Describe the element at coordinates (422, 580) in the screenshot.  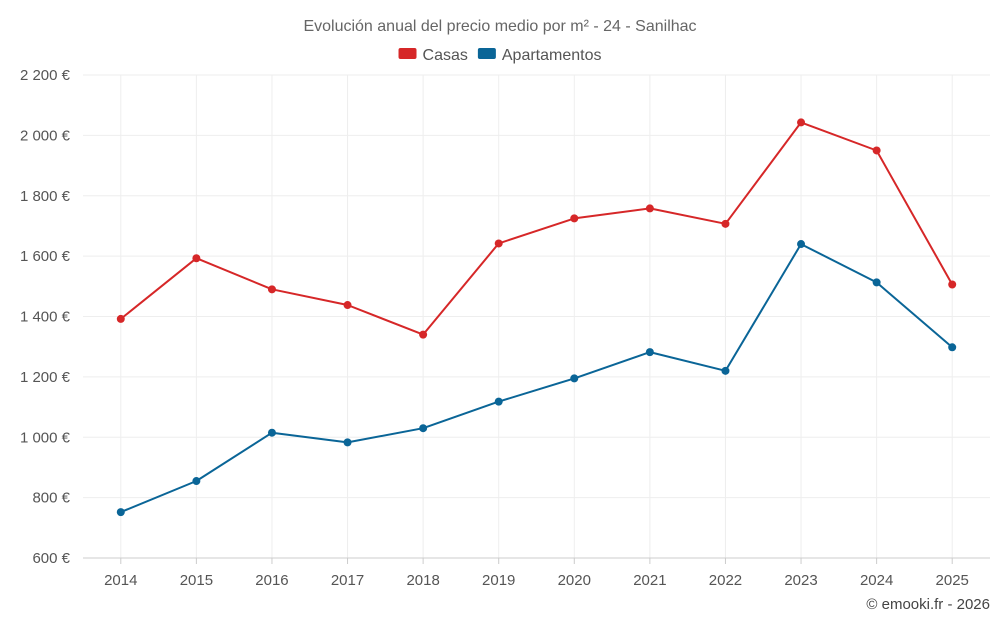
I see `x-tick-label: 2018` at that location.